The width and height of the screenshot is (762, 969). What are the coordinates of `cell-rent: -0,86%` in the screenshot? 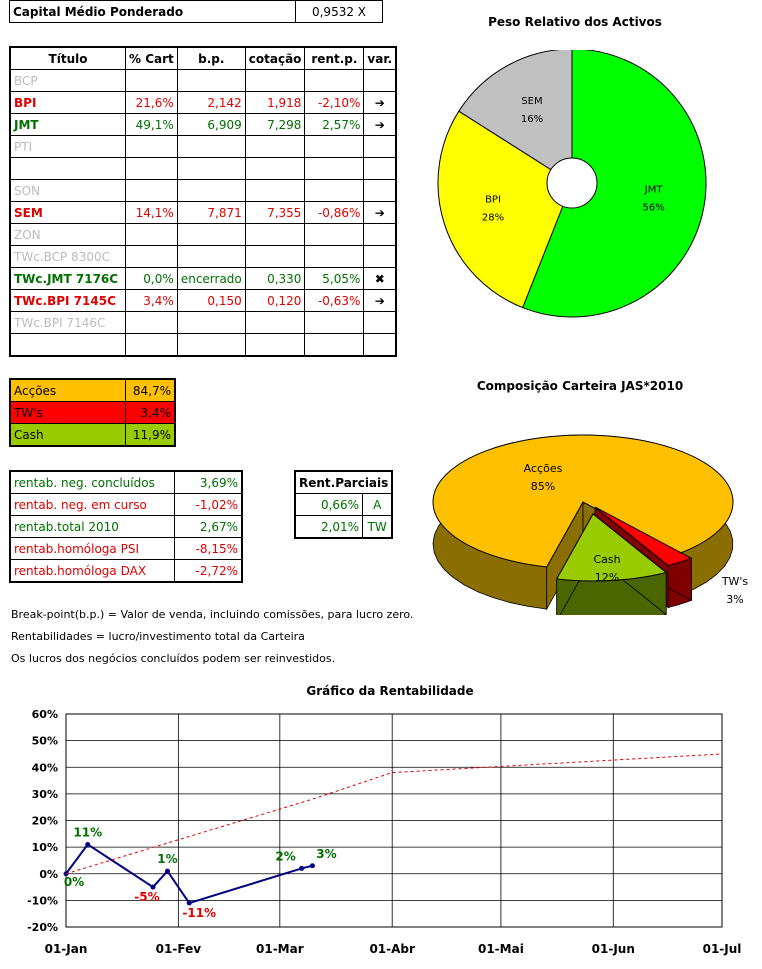 It's located at (334, 212).